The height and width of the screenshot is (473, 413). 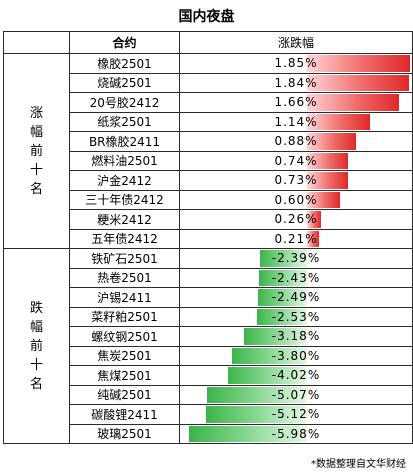 I want to click on change-cell: 0.88%, so click(x=296, y=141).